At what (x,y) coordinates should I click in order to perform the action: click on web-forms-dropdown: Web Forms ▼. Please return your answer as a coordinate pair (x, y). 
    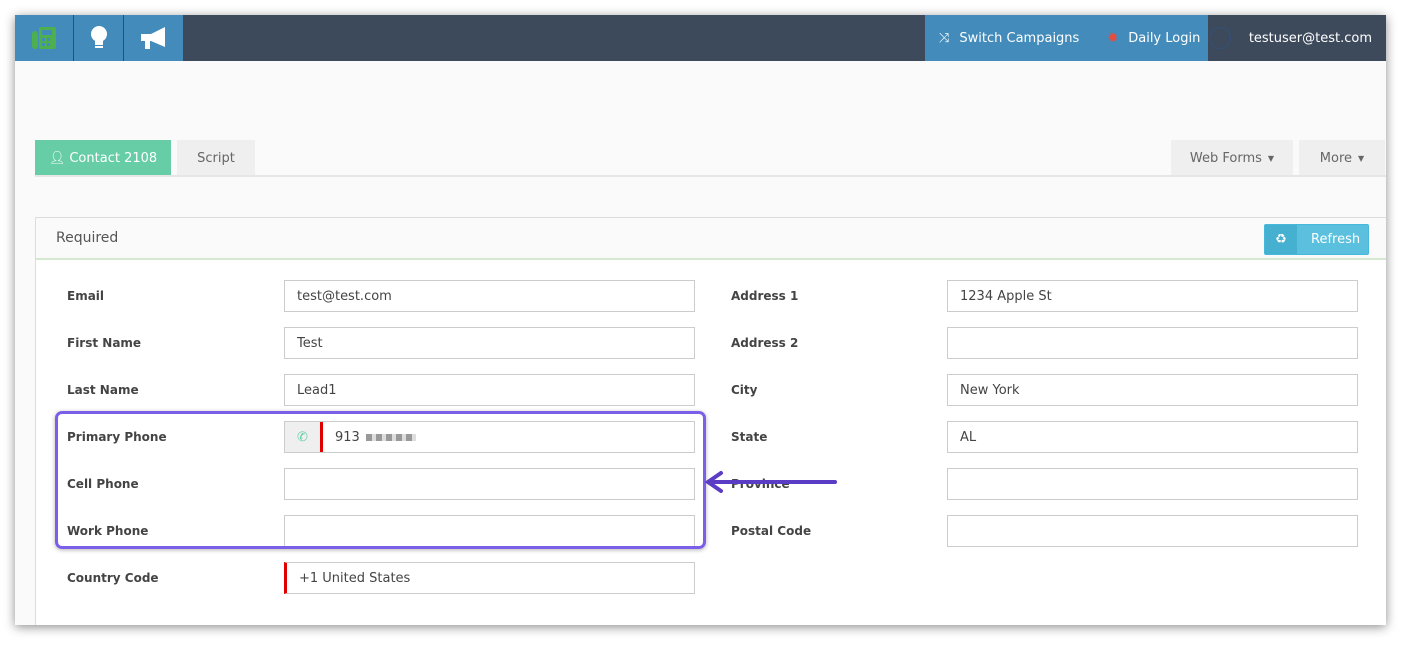
    Looking at the image, I should click on (1232, 158).